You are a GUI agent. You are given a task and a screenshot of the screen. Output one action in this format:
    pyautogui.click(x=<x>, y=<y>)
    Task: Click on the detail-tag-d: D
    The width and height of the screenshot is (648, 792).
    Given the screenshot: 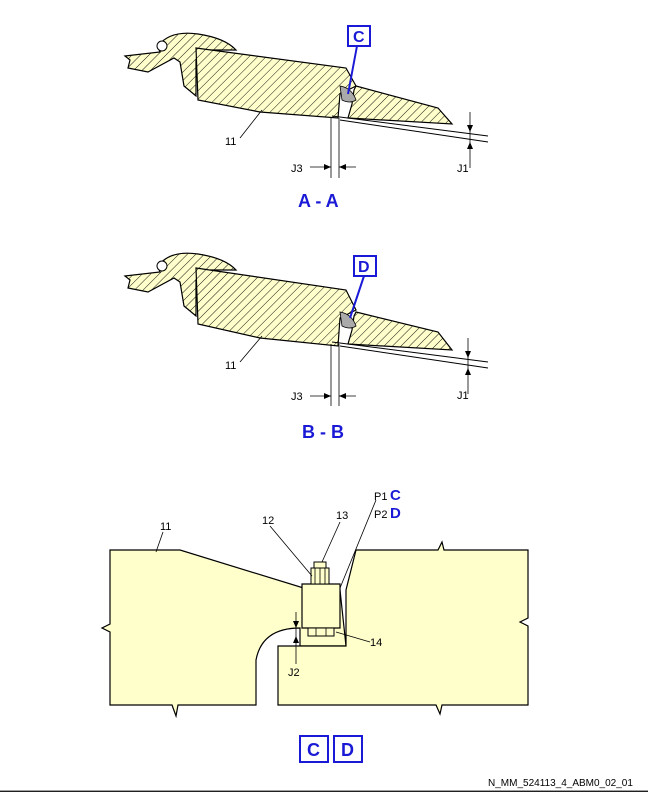 What is the action you would take?
    pyautogui.click(x=347, y=750)
    